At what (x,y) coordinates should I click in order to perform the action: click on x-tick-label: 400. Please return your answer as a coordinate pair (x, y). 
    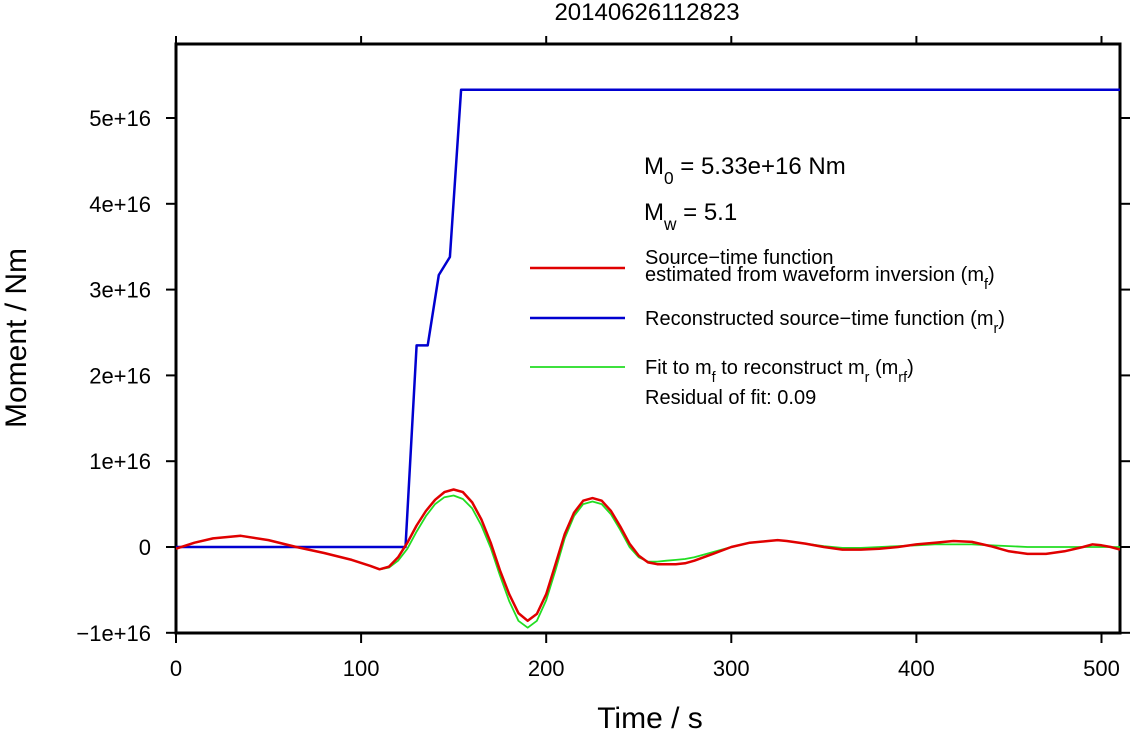
    Looking at the image, I should click on (916, 668).